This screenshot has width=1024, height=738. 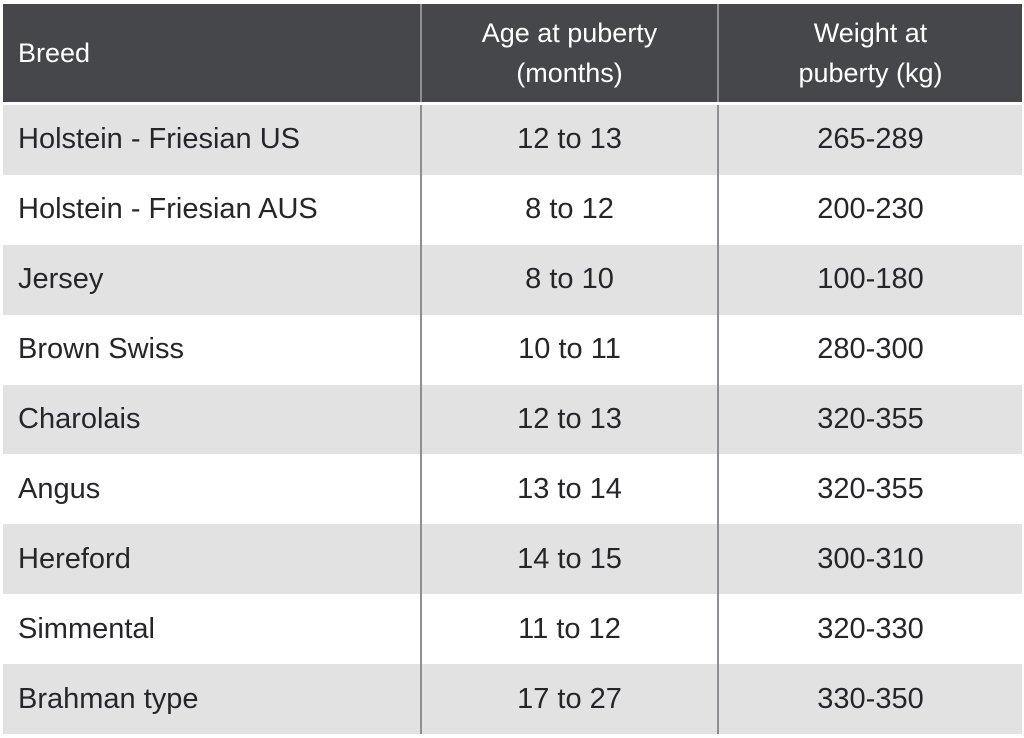 What do you see at coordinates (569, 73) in the screenshot?
I see `column-header-age-line2: (months)` at bounding box center [569, 73].